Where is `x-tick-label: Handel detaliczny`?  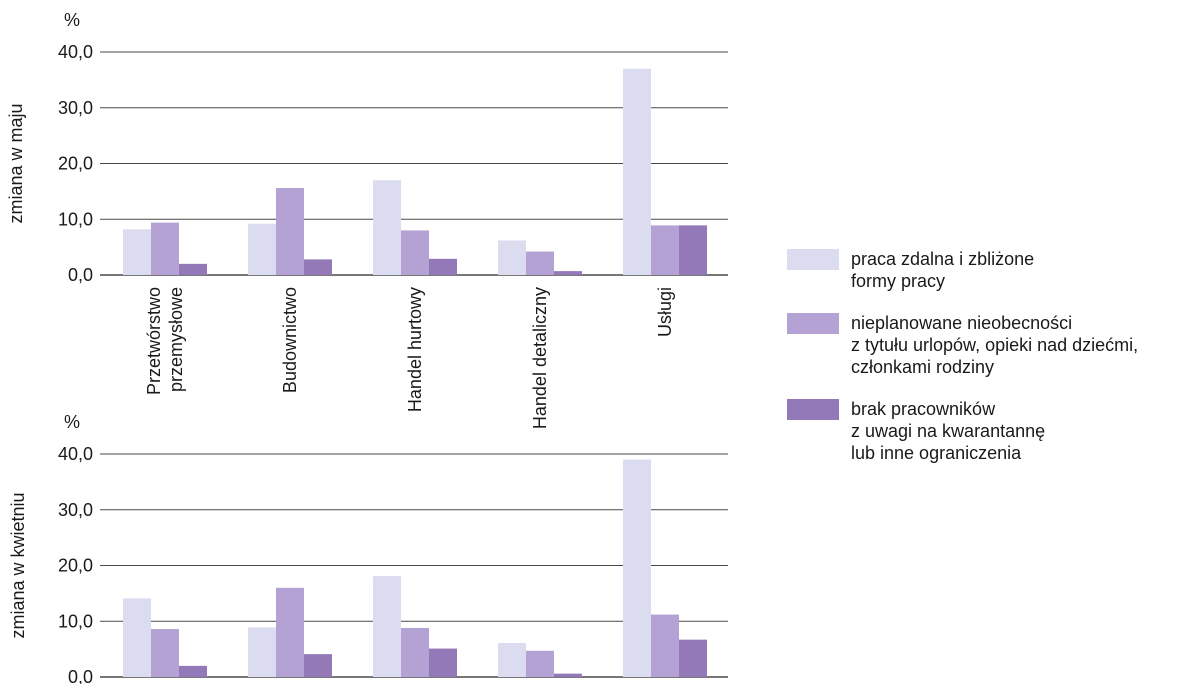
x-tick-label: Handel detaliczny is located at coordinates (540, 358).